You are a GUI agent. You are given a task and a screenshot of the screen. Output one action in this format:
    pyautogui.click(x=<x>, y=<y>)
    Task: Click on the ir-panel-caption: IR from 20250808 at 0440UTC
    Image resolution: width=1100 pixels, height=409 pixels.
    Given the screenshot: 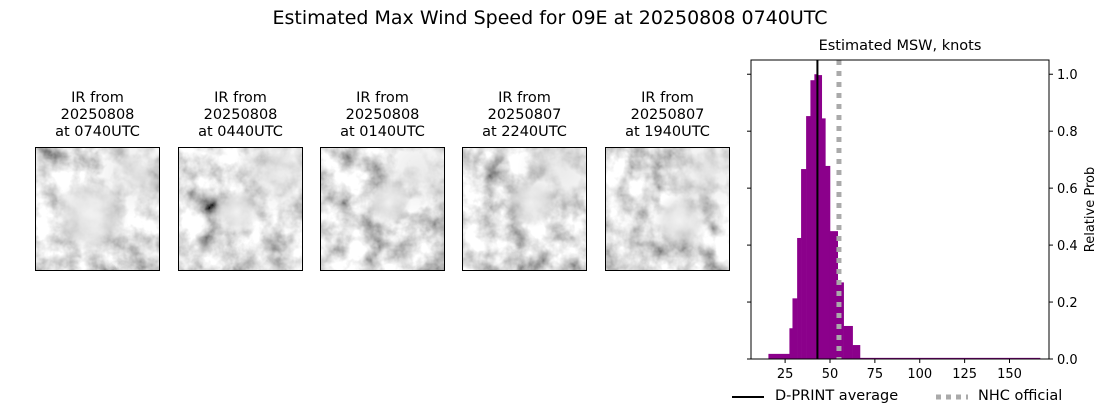 What is the action you would take?
    pyautogui.click(x=240, y=118)
    